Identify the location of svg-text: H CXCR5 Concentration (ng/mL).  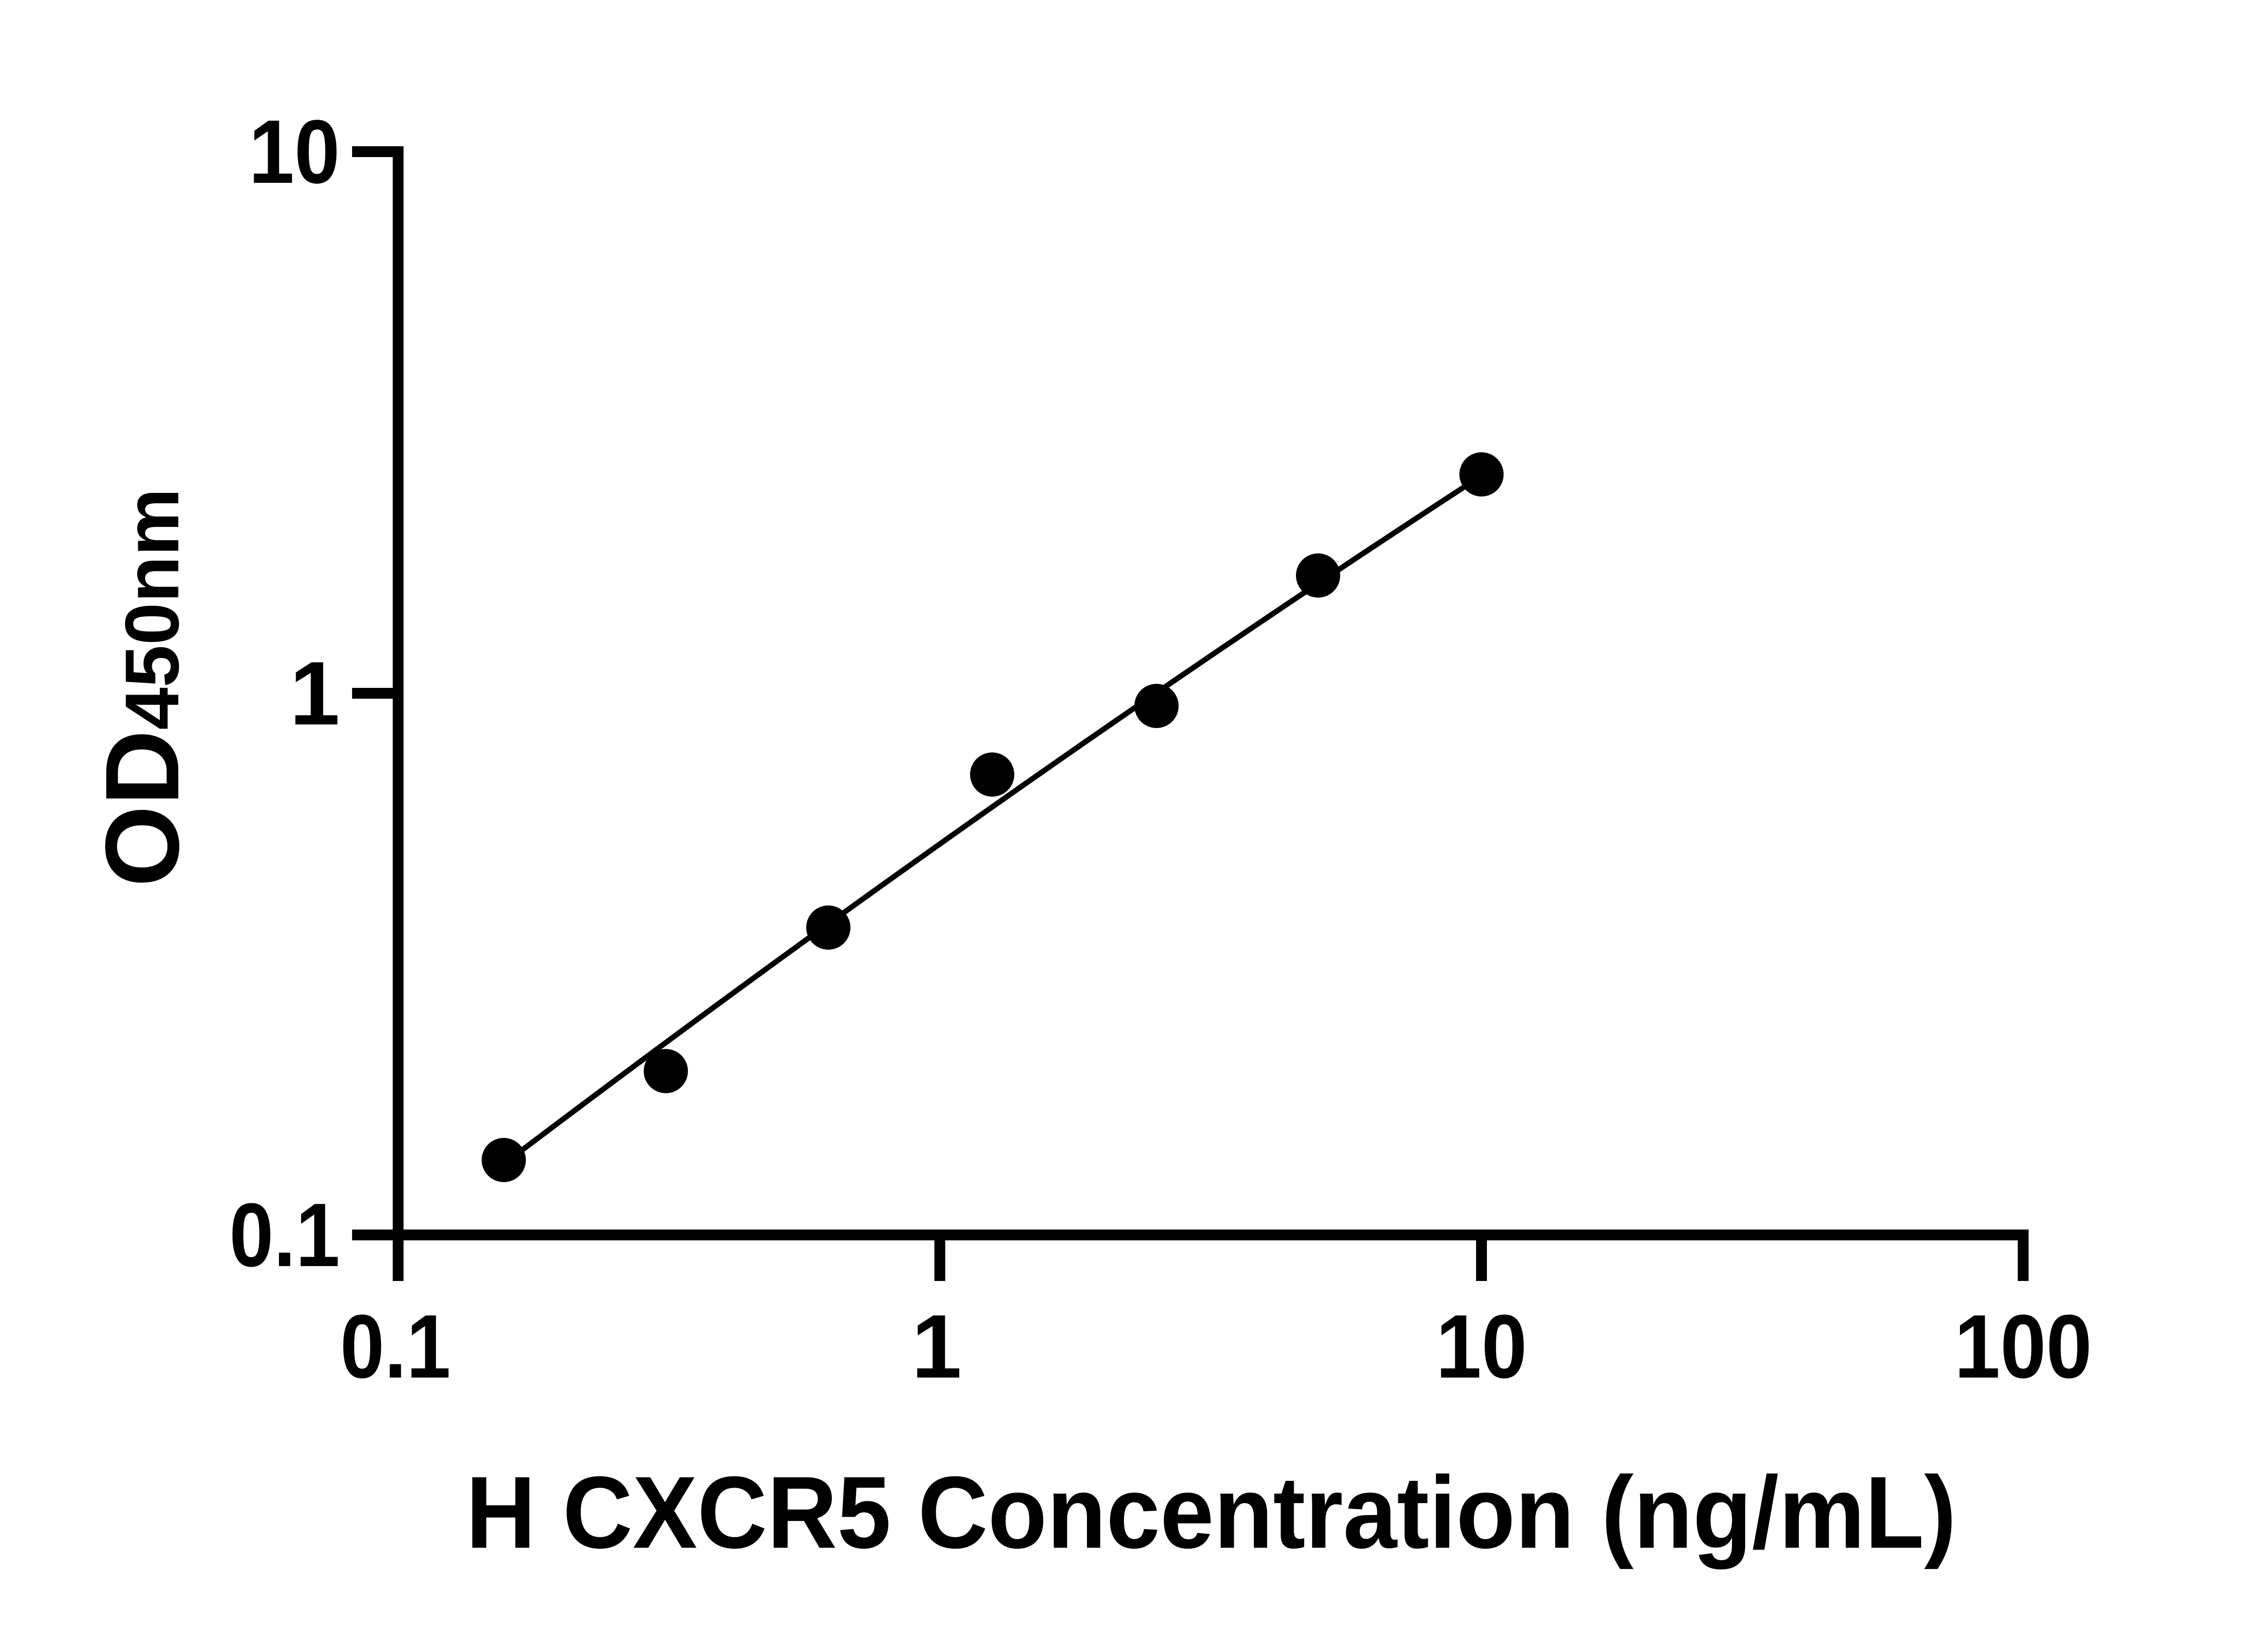
(1211, 1513).